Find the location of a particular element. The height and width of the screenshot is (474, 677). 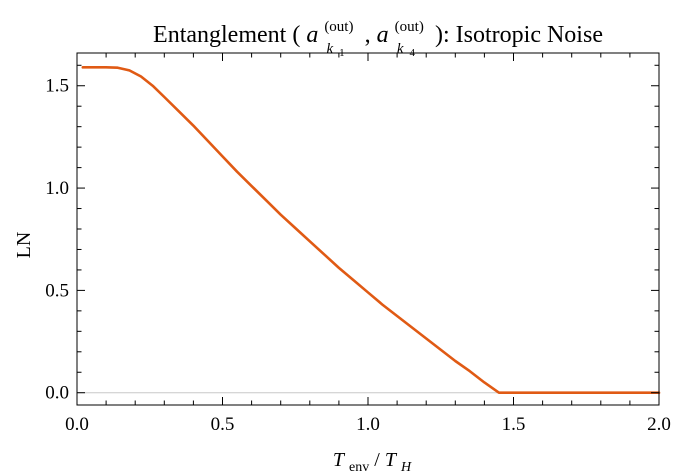

title-term1-sup: (out) is located at coordinates (338, 27).